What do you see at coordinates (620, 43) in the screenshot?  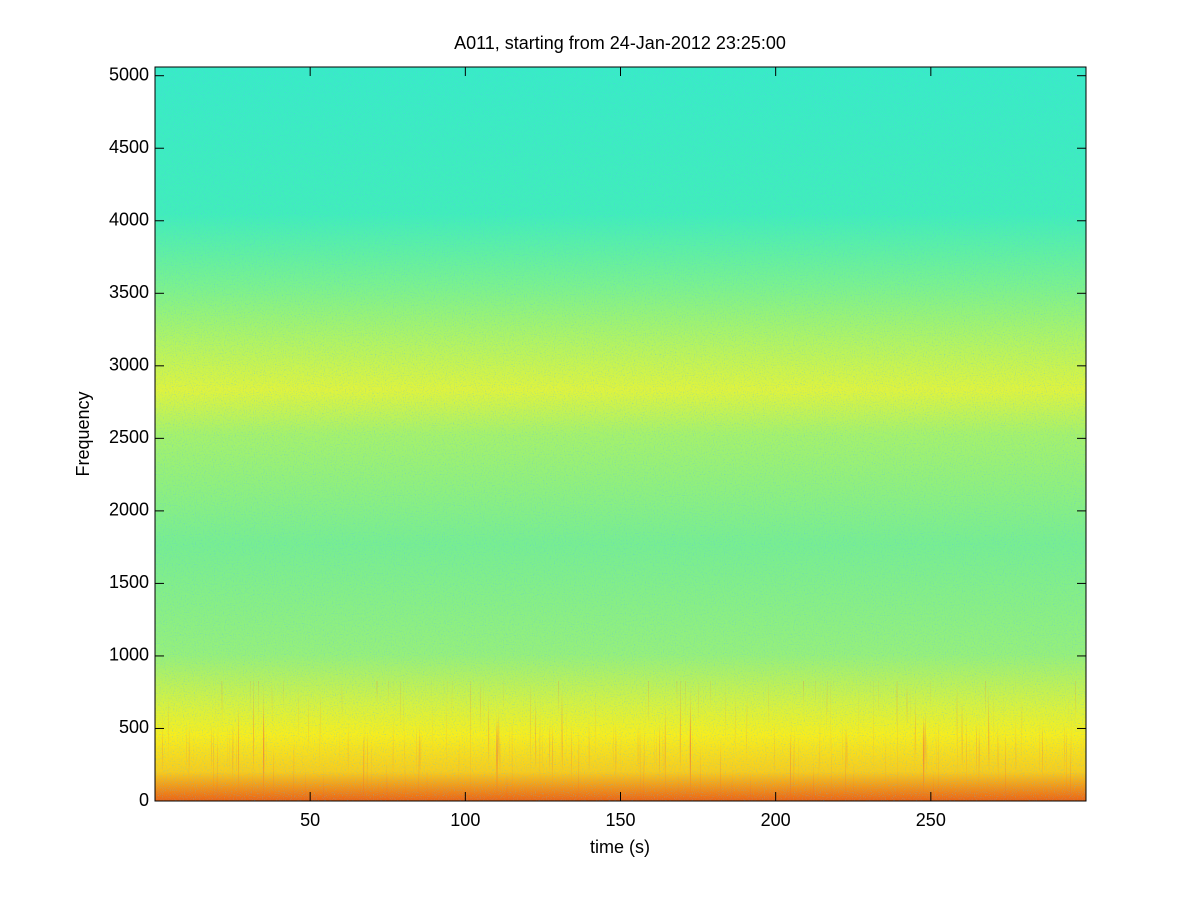 I see `chart-title: A011, starting from 24-Jan-2012 23:25:00` at bounding box center [620, 43].